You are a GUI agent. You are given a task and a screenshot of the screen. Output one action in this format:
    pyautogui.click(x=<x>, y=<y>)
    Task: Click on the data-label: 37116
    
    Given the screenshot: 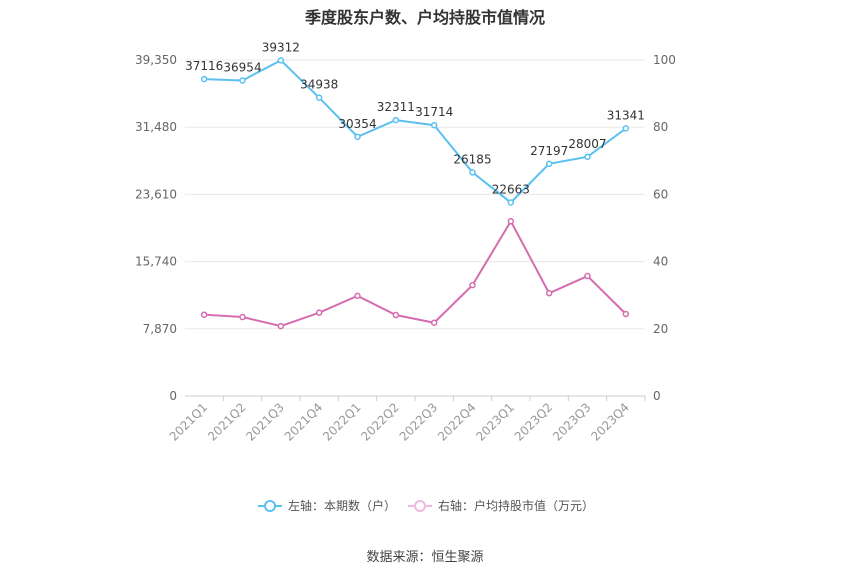 What is the action you would take?
    pyautogui.click(x=204, y=66)
    